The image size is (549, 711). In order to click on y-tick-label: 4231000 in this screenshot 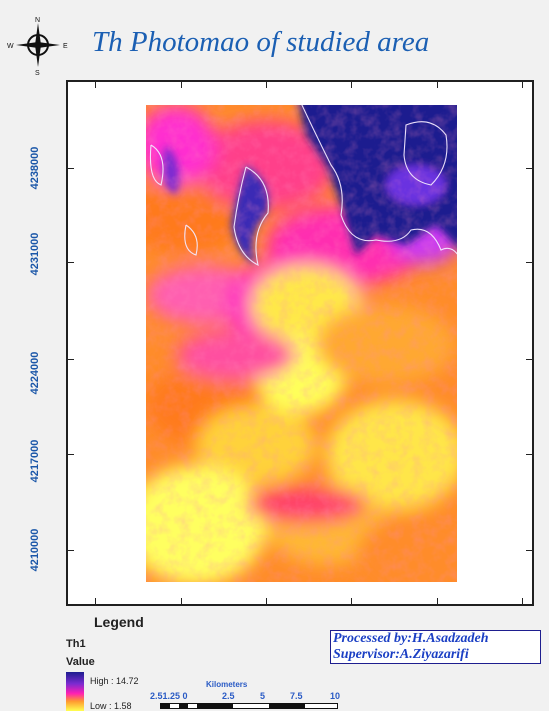, I will do `click(35, 254)`.